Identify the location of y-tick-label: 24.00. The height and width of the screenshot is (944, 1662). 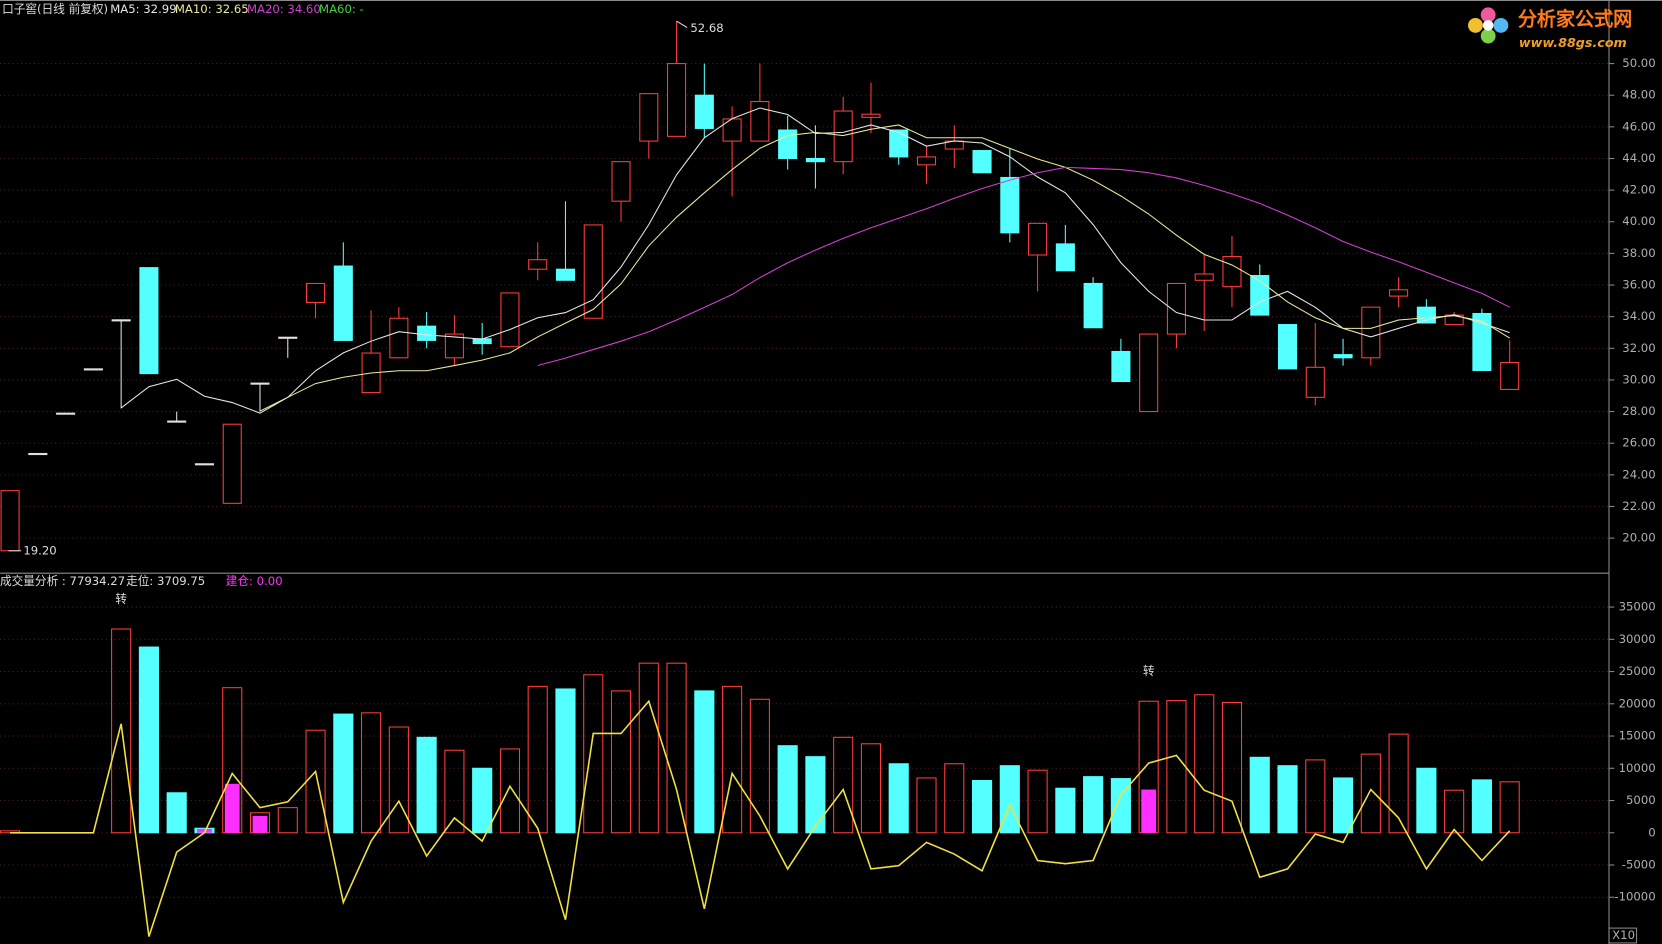
(1638, 474).